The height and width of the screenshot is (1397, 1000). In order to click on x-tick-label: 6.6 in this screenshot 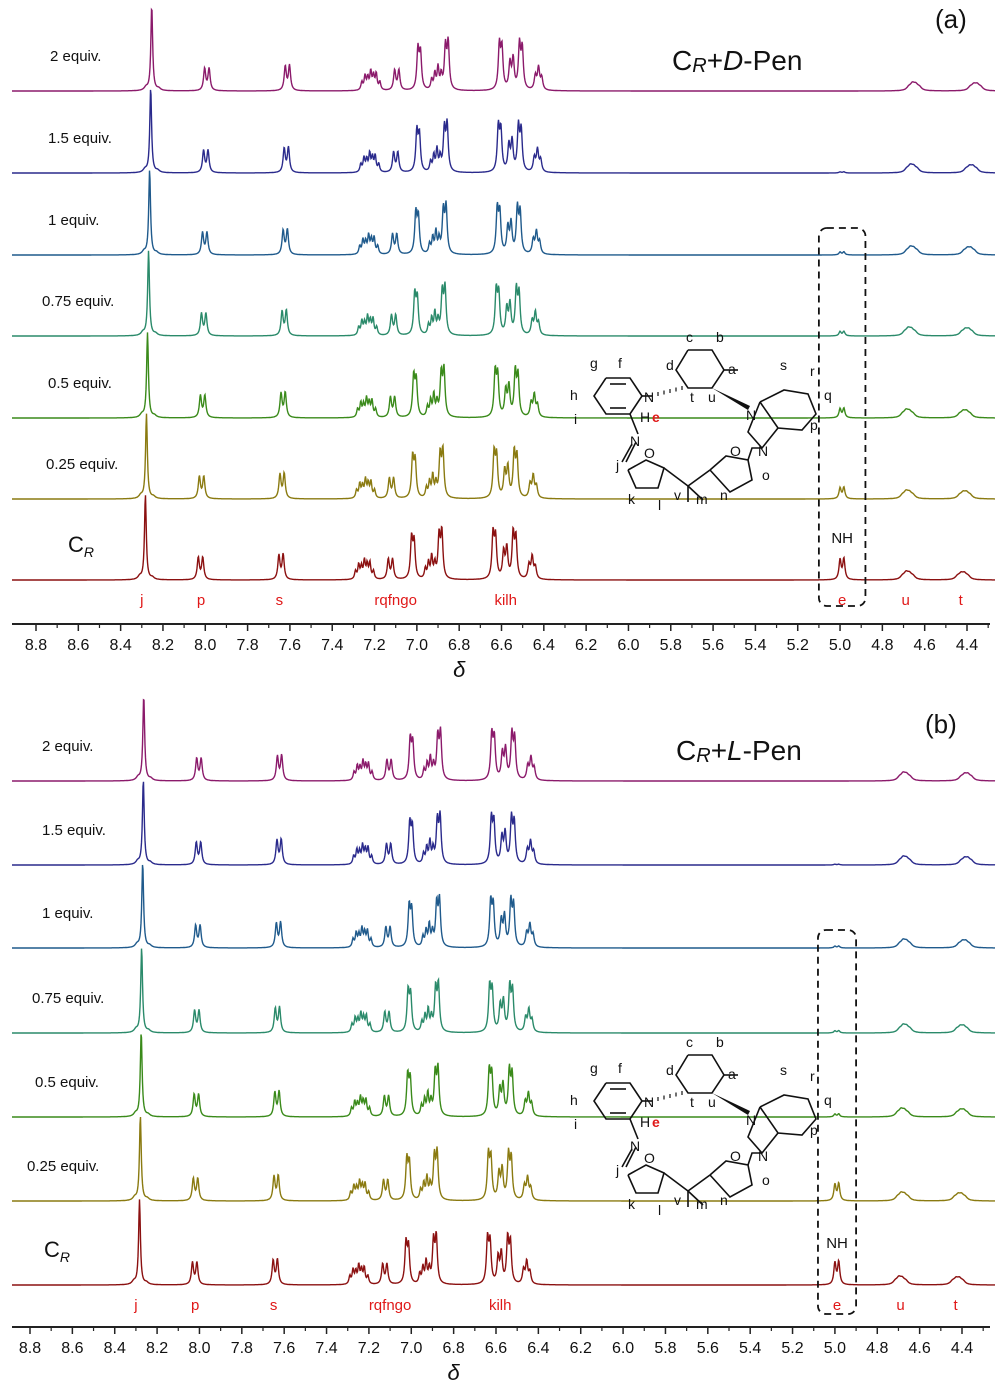, I will do `click(501, 645)`.